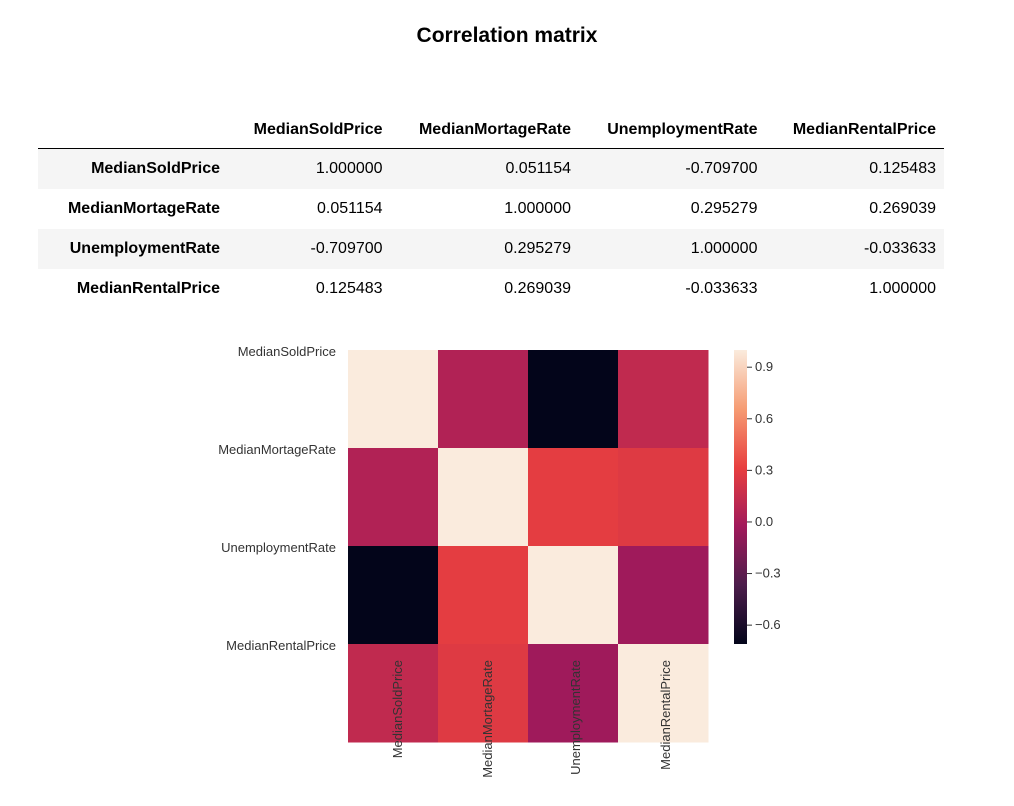 The image size is (1014, 806). What do you see at coordinates (757, 497) in the screenshot?
I see `colorbar: 0.9 0.6 0.3 0.0 −0.3 −0.6` at bounding box center [757, 497].